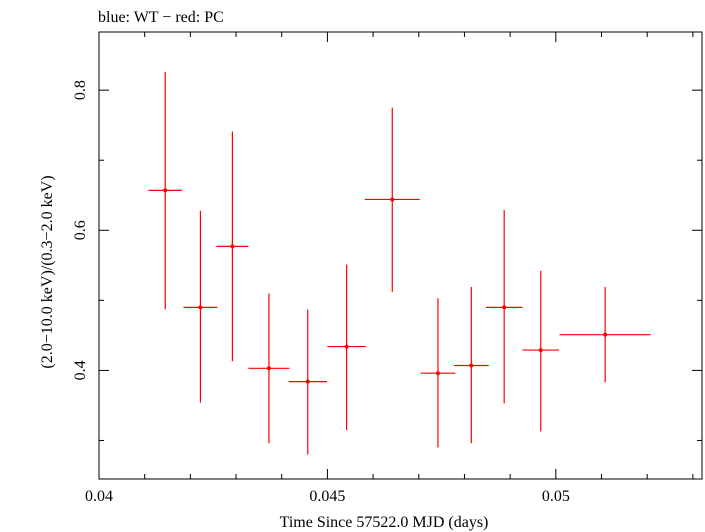 The height and width of the screenshot is (532, 705). I want to click on y-tick-label: 0.4, so click(80, 370).